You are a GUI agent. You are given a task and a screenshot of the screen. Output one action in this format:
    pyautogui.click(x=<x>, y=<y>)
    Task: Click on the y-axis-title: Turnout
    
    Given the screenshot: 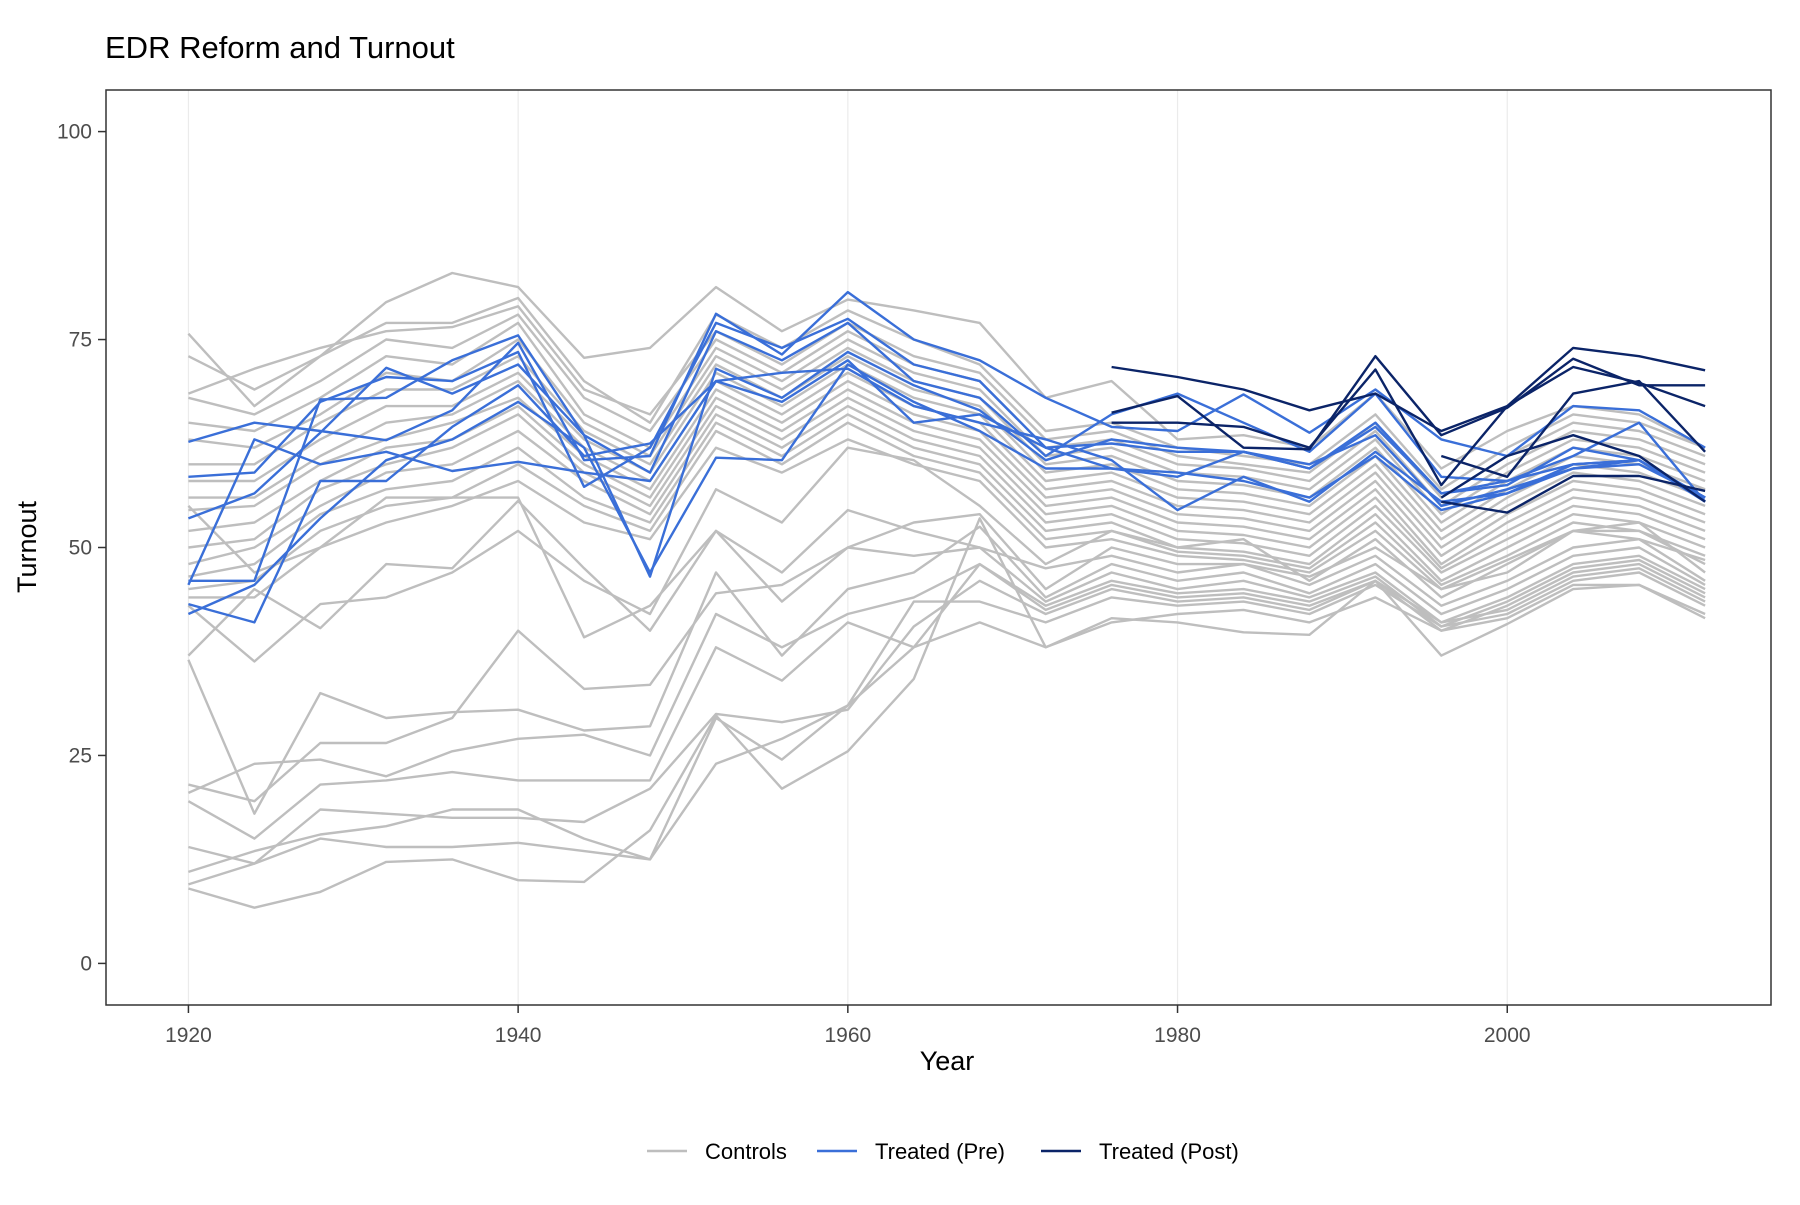 What is the action you would take?
    pyautogui.click(x=27, y=546)
    